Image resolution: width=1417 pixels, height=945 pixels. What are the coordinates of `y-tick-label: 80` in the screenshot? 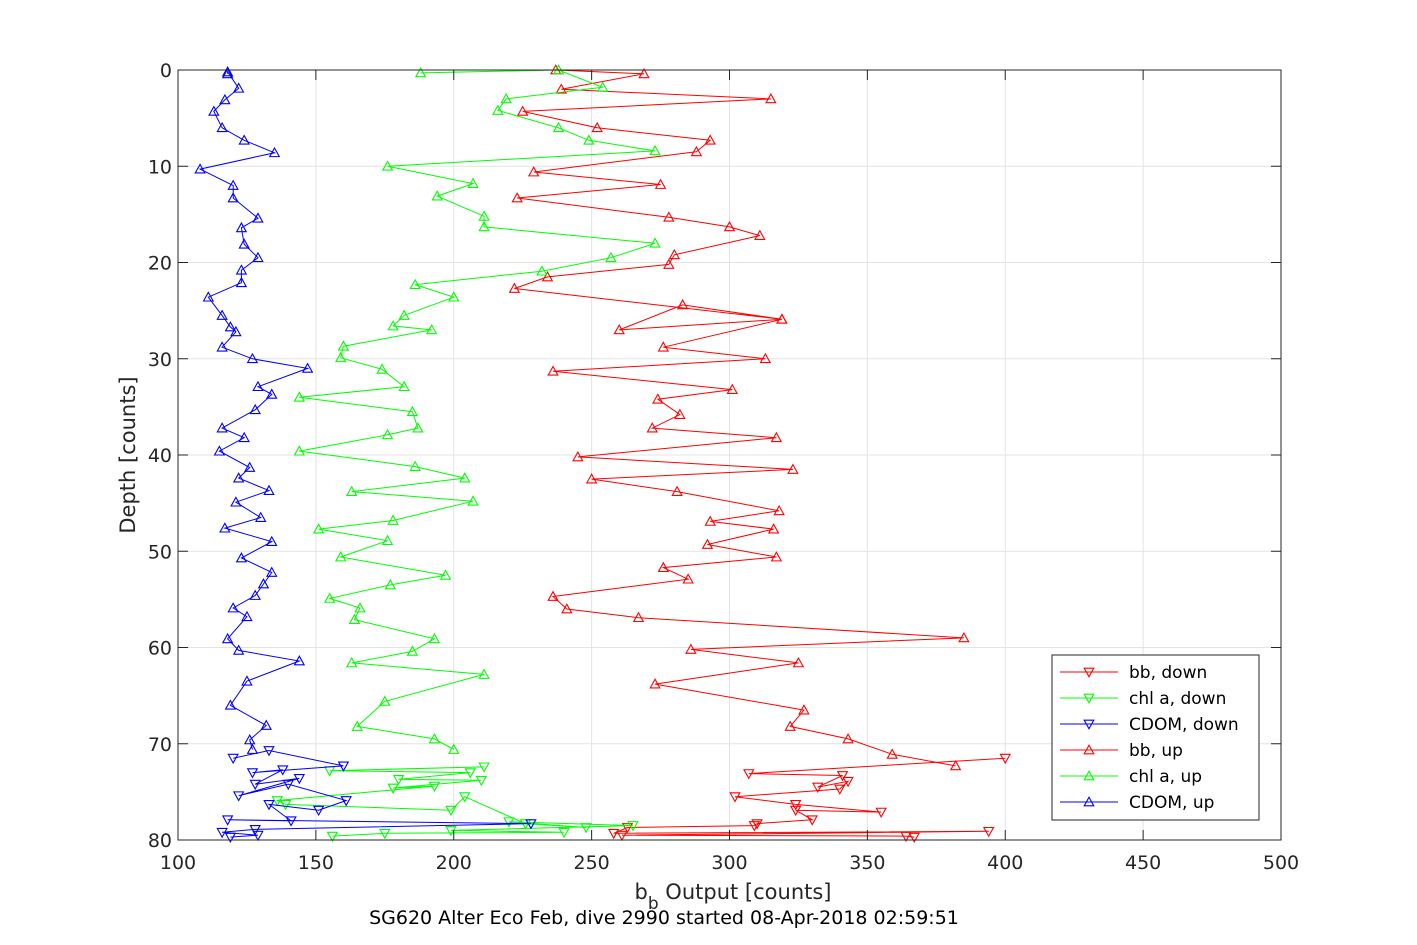 It's located at (160, 841).